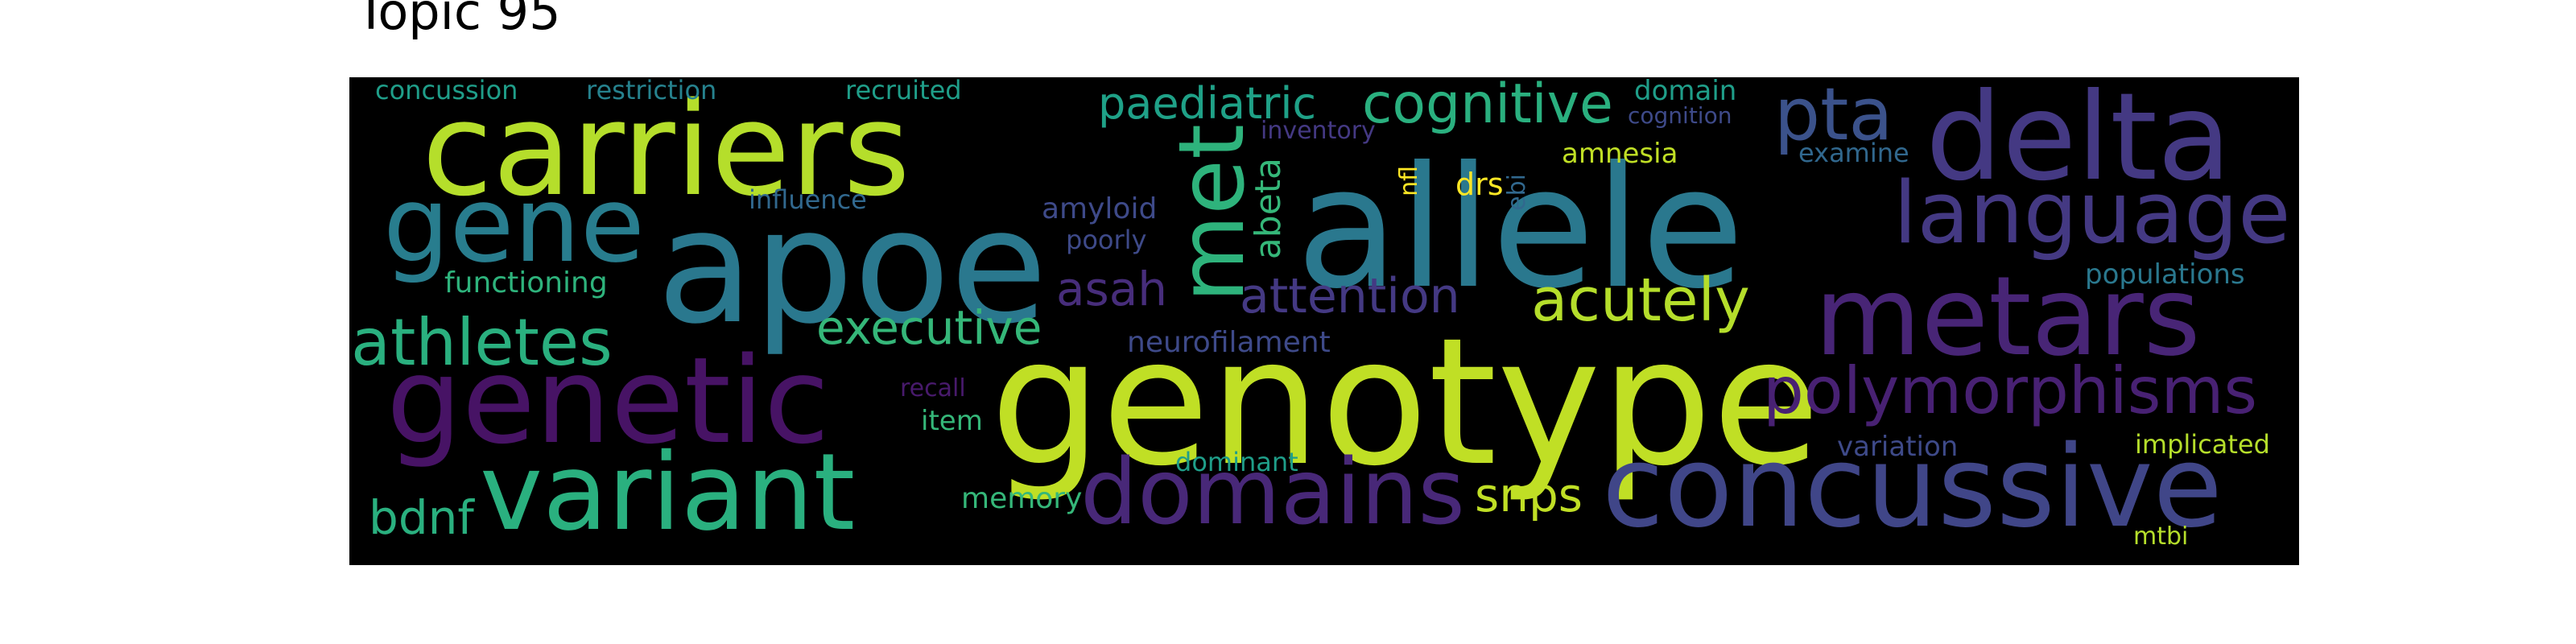 The height and width of the screenshot is (644, 2576). Describe the element at coordinates (2008, 317) in the screenshot. I see `word-metars: metars` at that location.